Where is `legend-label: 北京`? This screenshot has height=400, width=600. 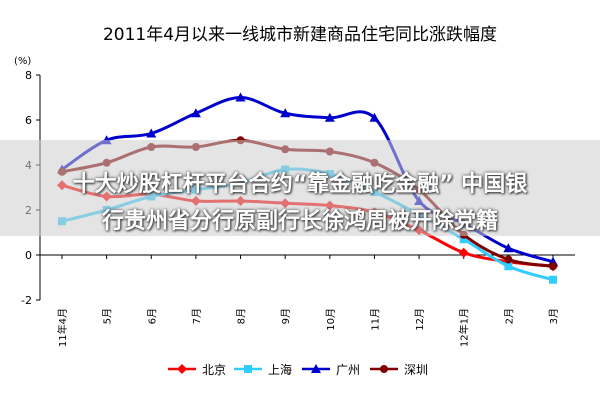
legend-label: 北京 is located at coordinates (214, 370).